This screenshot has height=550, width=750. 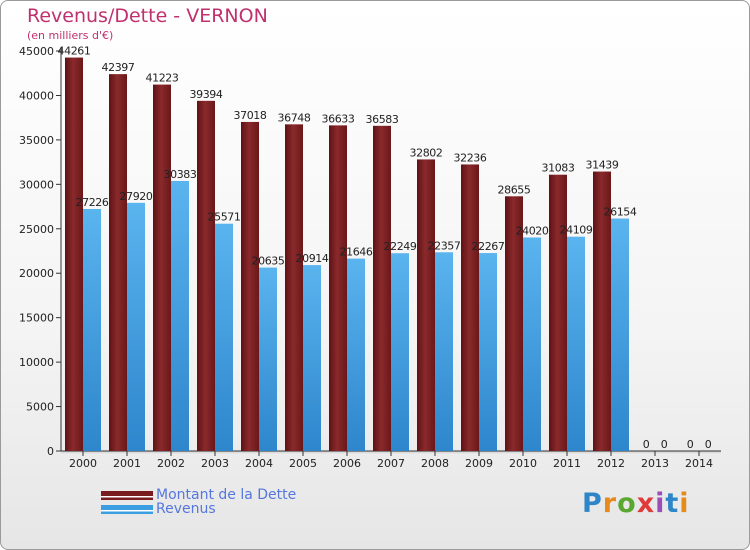 What do you see at coordinates (382, 119) in the screenshot?
I see `data-label-dette: 36583` at bounding box center [382, 119].